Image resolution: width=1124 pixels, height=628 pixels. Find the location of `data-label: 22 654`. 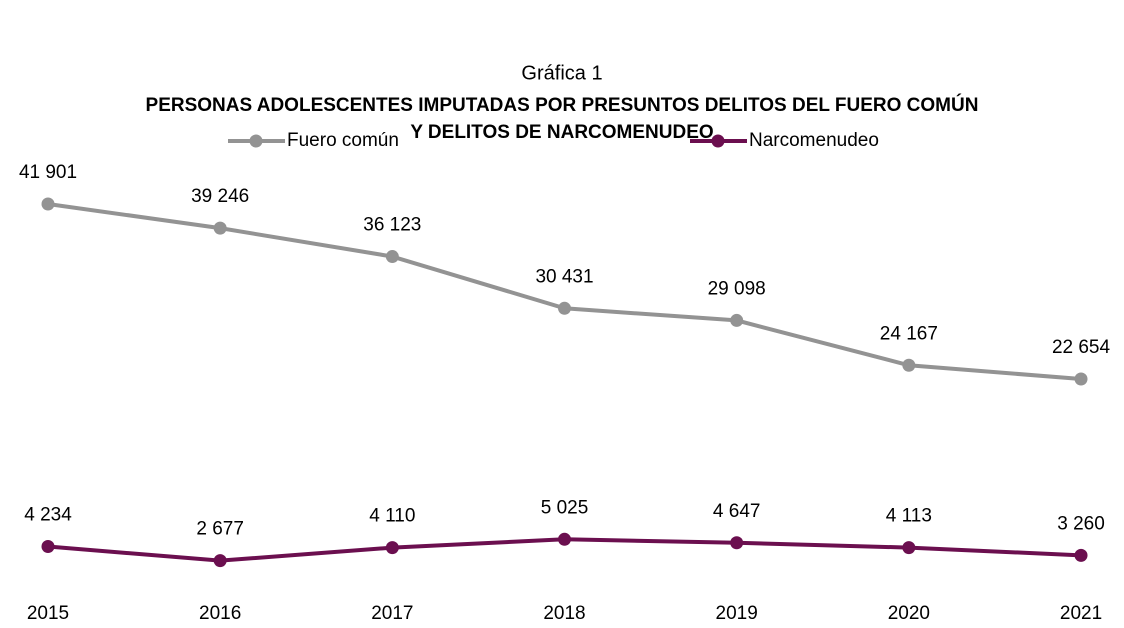

data-label: 22 654 is located at coordinates (1081, 347).